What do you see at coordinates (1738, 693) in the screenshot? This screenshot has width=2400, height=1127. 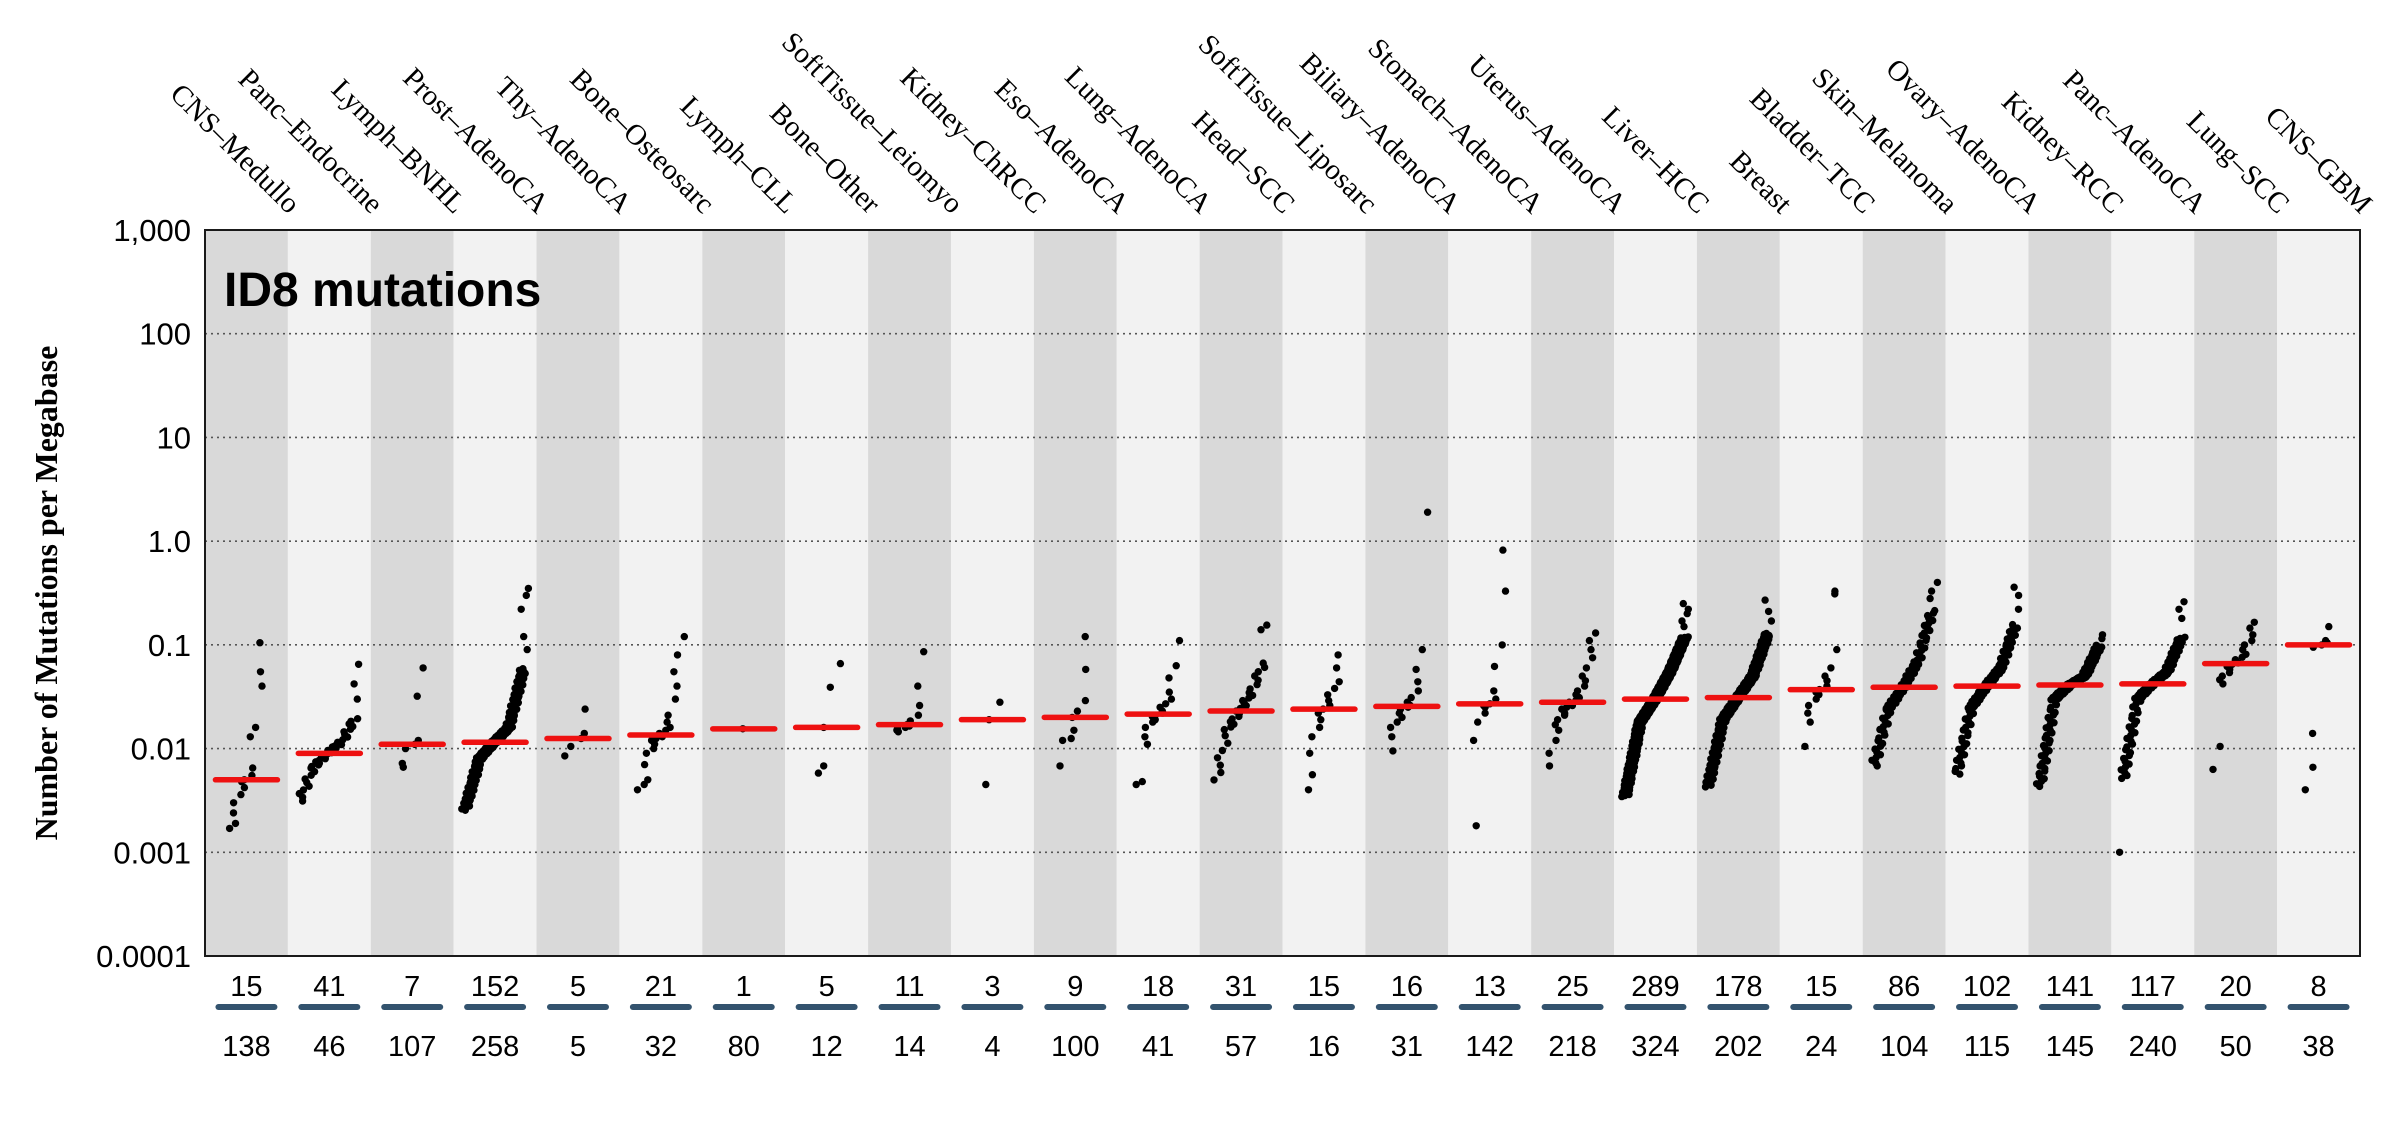 I see `category-column` at bounding box center [1738, 693].